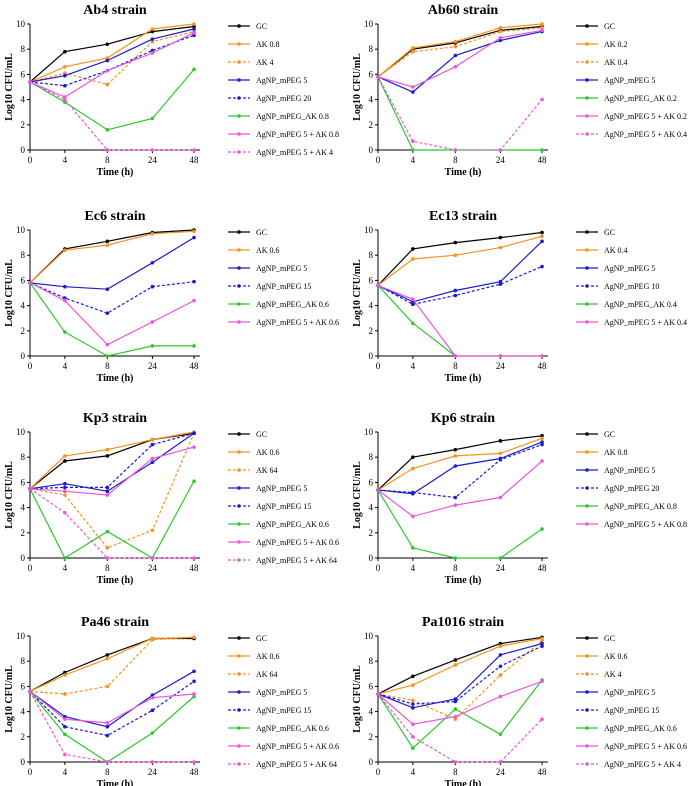 This screenshot has height=786, width=696. I want to click on x-tick-label: 4, so click(413, 160).